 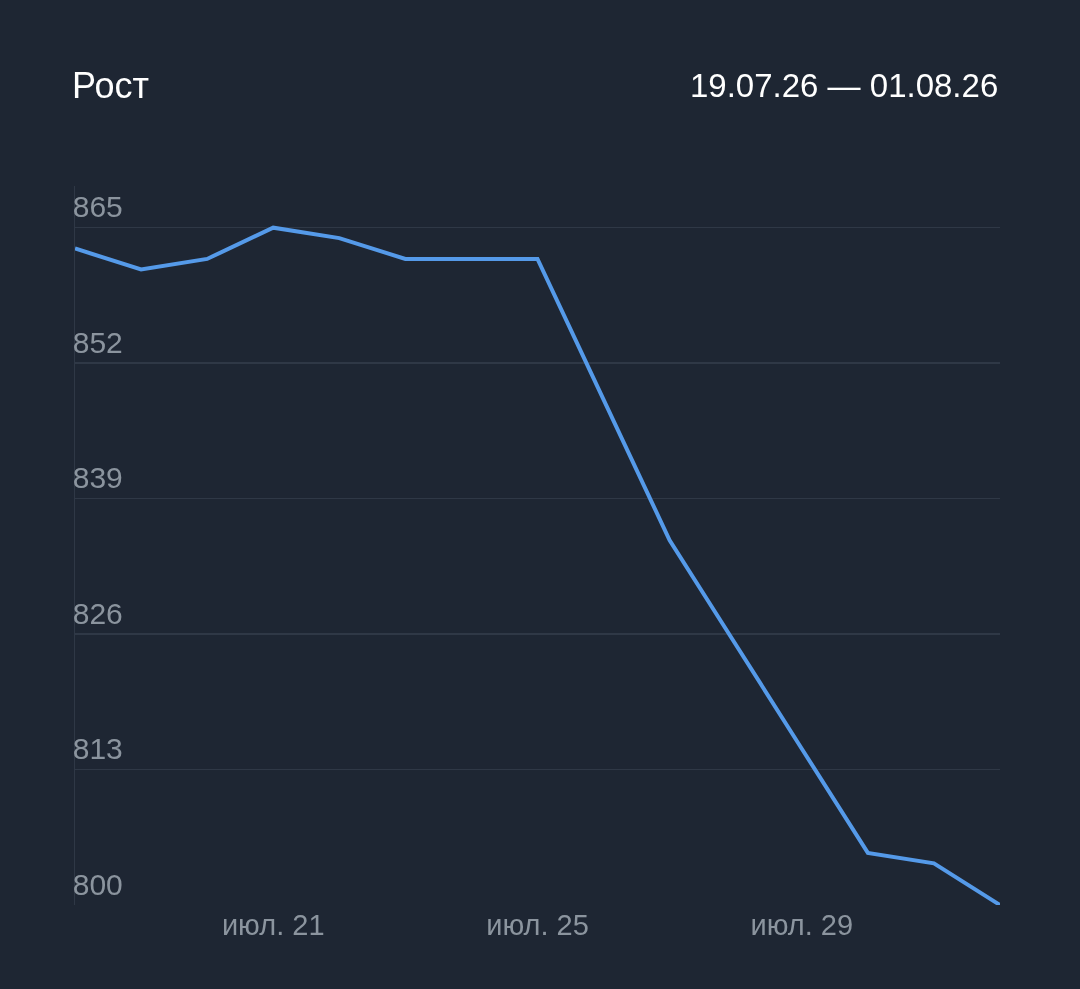 I want to click on y-tick-label: 826, so click(x=97, y=613).